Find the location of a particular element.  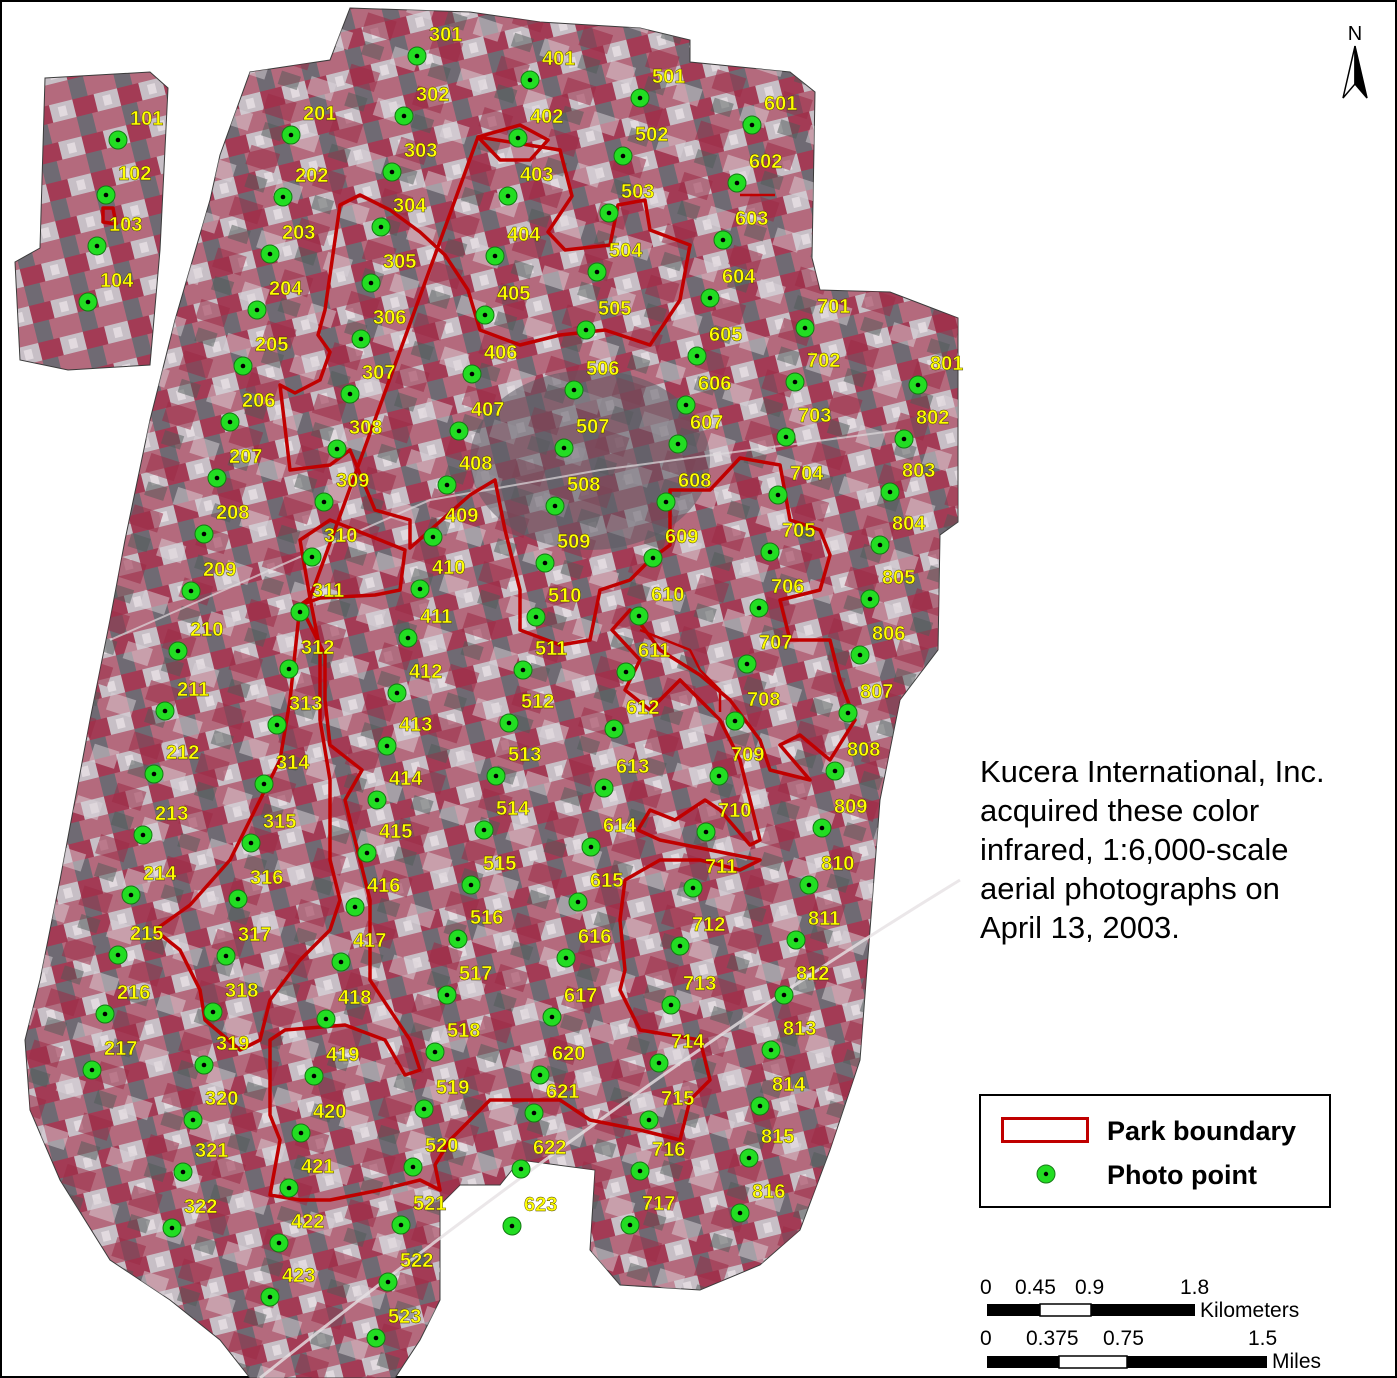

photo-point-label-502: 502 is located at coordinates (651, 135).